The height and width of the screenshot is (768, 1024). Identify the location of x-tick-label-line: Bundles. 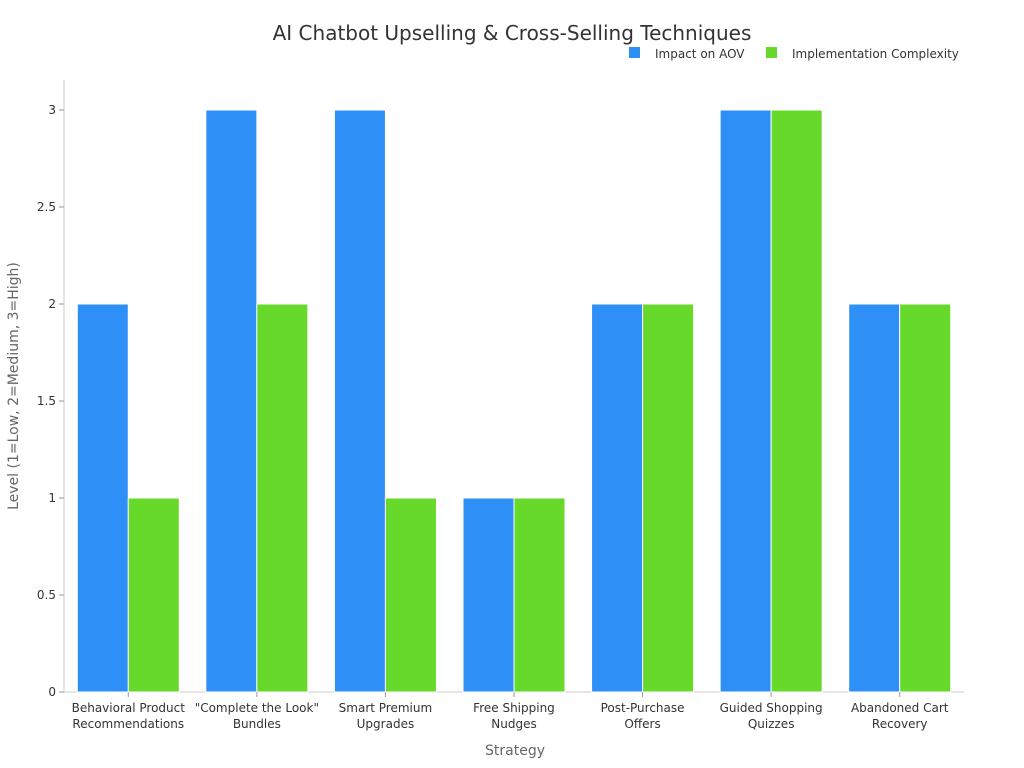
(257, 724).